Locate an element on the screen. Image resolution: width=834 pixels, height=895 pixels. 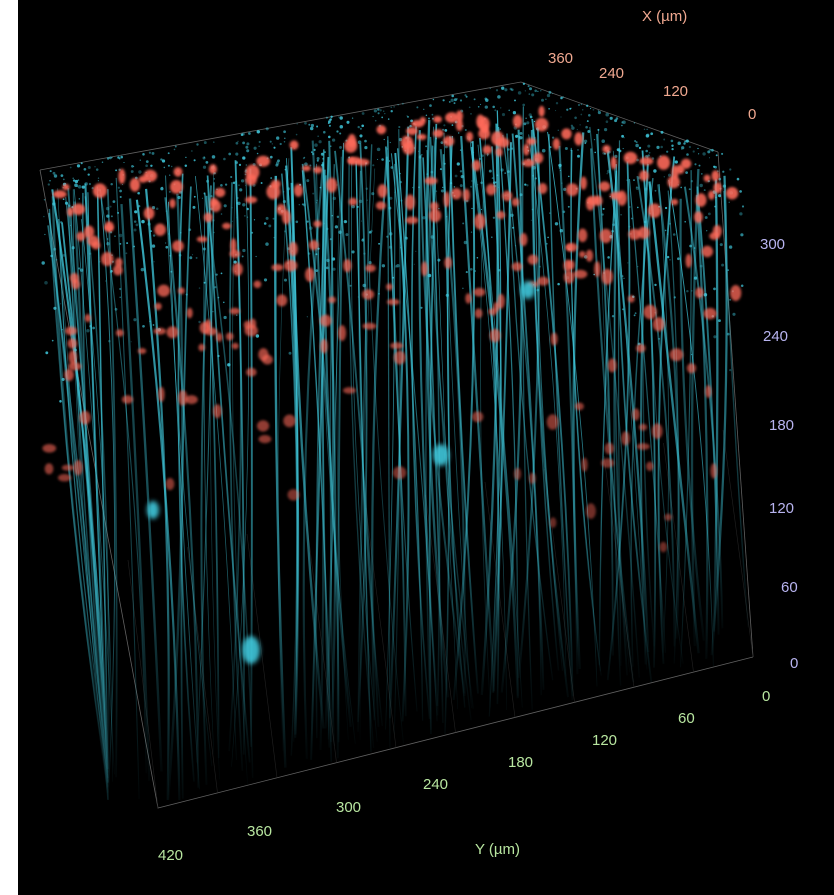
y-axis-title: Y (µm) is located at coordinates (498, 849).